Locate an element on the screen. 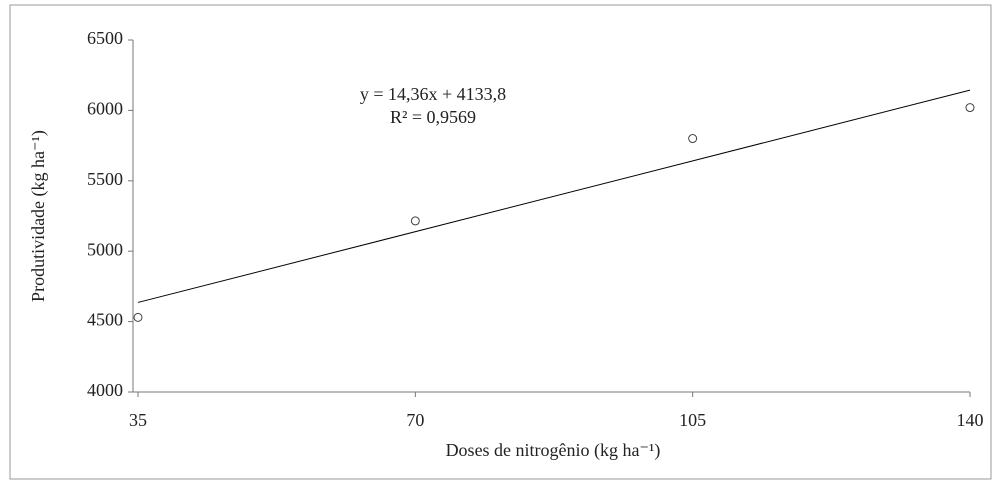  y-tick-label: 4000 is located at coordinates (105, 390).